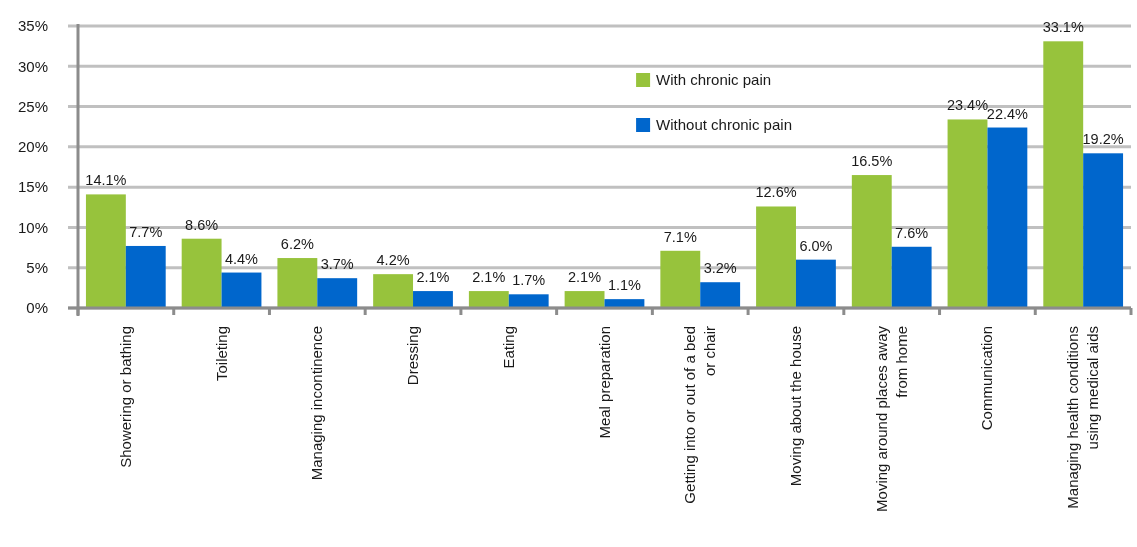 The image size is (1137, 547). Describe the element at coordinates (241, 258) in the screenshot. I see `data-label: 4.4%` at that location.